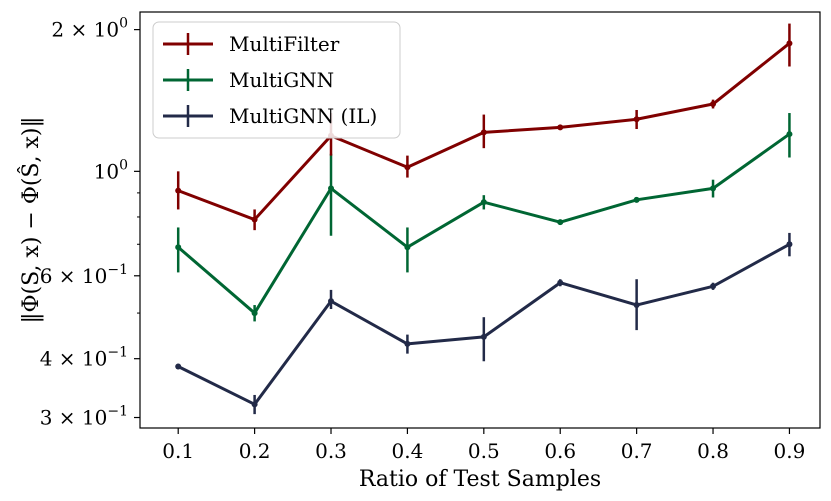 This screenshot has width=831, height=501. Describe the element at coordinates (560, 451) in the screenshot. I see `x-tick-label: 0.6` at that location.